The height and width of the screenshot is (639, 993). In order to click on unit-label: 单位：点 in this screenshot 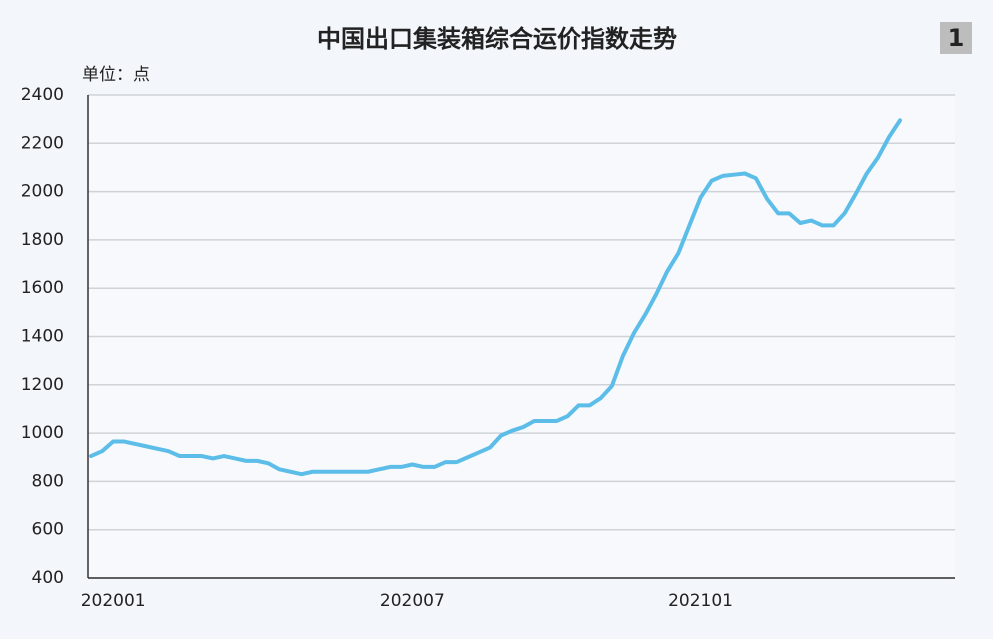, I will do `click(116, 75)`.